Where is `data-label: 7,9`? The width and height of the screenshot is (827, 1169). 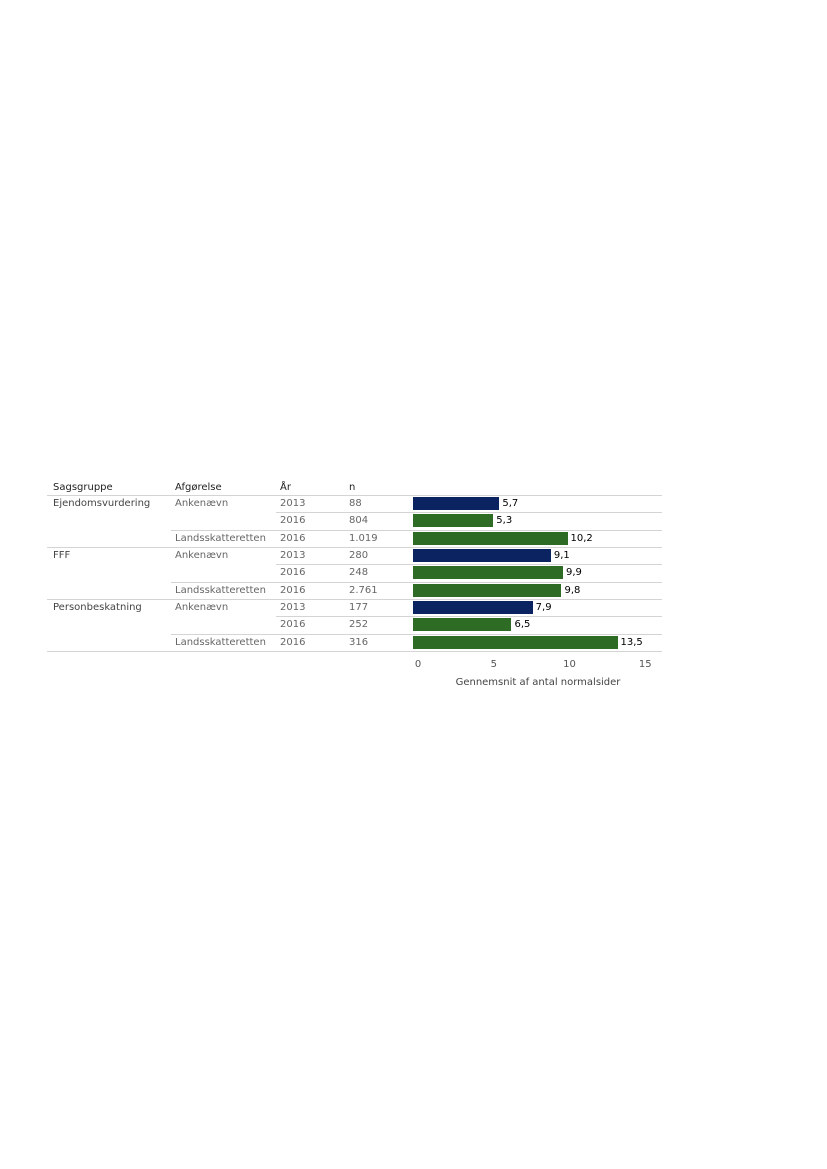
data-label: 7,9 is located at coordinates (543, 608).